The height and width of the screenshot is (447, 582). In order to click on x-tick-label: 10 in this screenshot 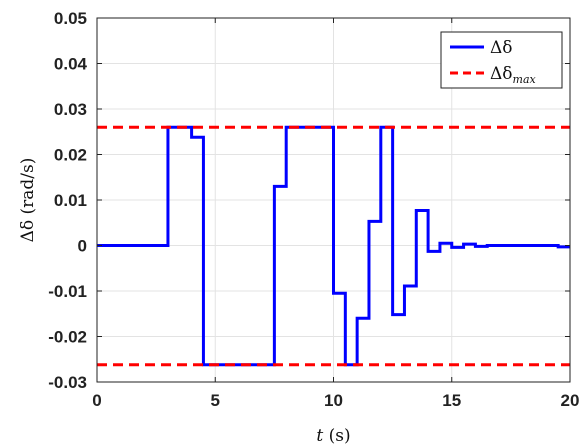, I will do `click(333, 400)`.